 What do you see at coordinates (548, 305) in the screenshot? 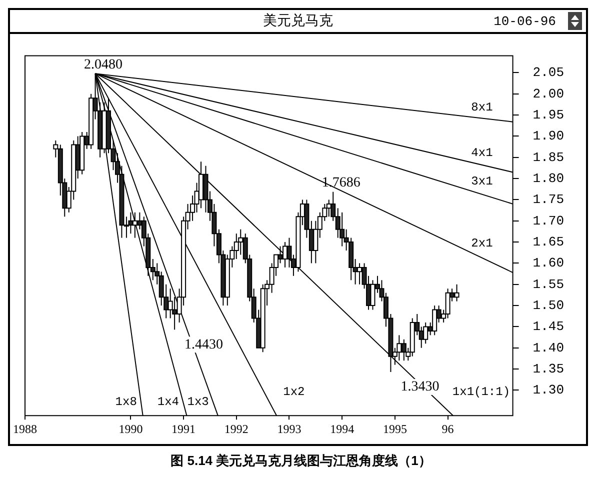
I see `y-tick-label: 1.50` at bounding box center [548, 305].